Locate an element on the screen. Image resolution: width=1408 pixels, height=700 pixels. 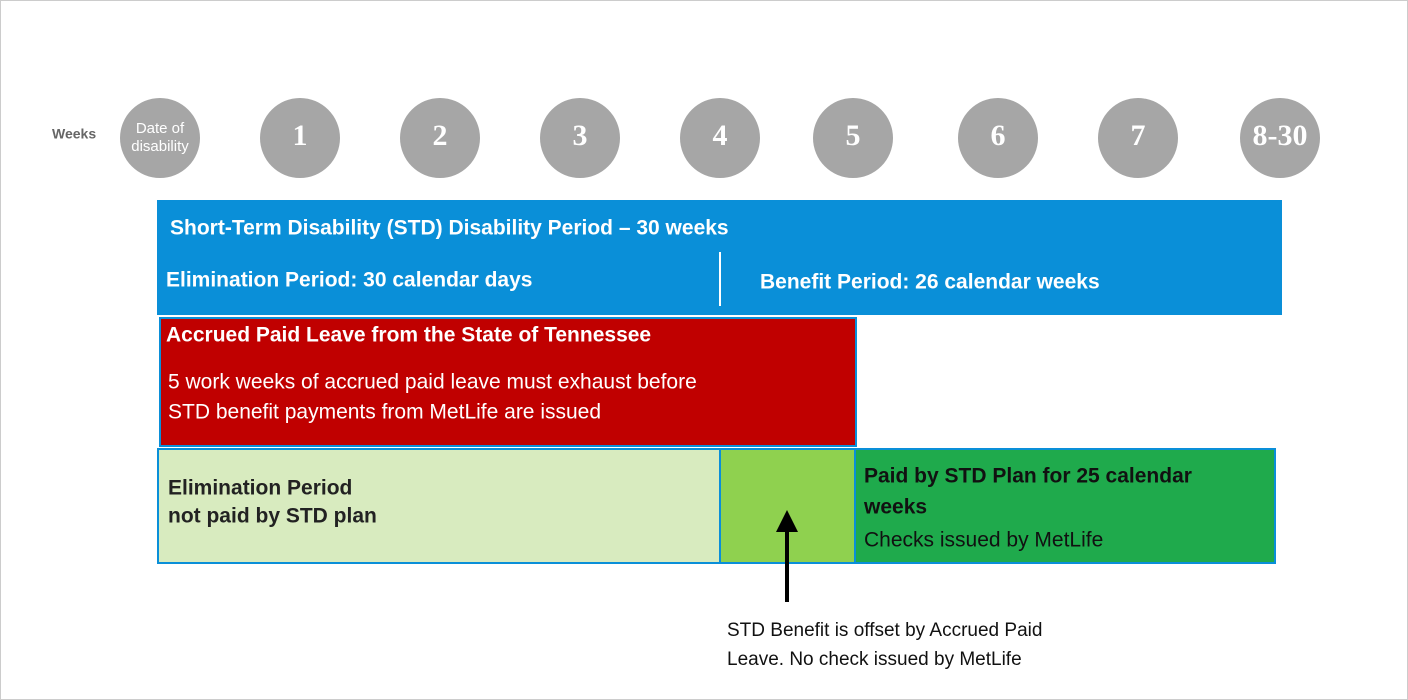
offset-note: Leave. No check issued by MetLife is located at coordinates (874, 659).